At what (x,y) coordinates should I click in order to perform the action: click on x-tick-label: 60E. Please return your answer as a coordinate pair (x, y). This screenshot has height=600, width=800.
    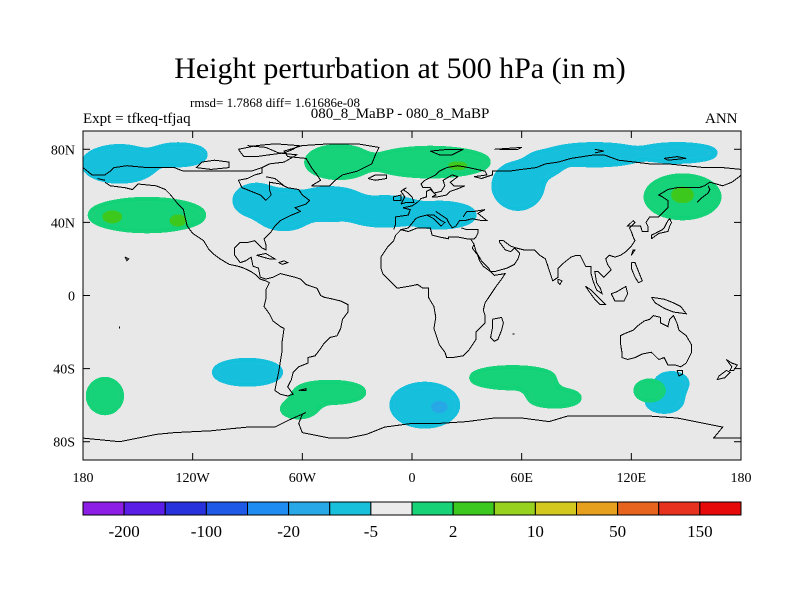
    Looking at the image, I should click on (521, 478).